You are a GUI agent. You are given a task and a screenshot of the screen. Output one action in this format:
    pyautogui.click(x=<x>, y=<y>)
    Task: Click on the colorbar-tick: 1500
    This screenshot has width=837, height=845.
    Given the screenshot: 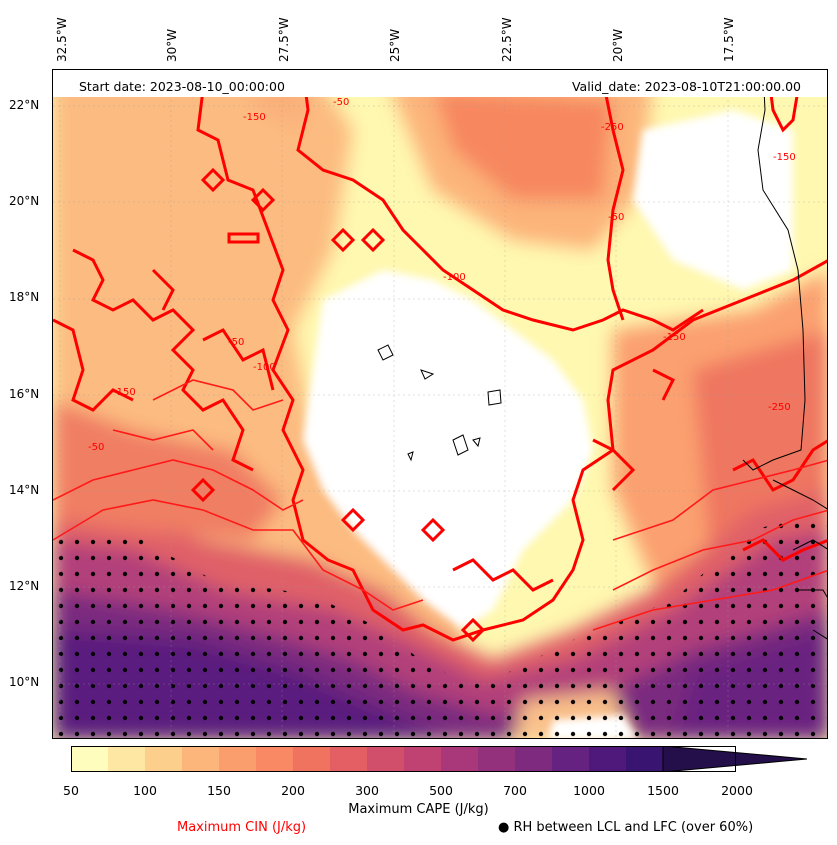 What is the action you would take?
    pyautogui.click(x=663, y=790)
    